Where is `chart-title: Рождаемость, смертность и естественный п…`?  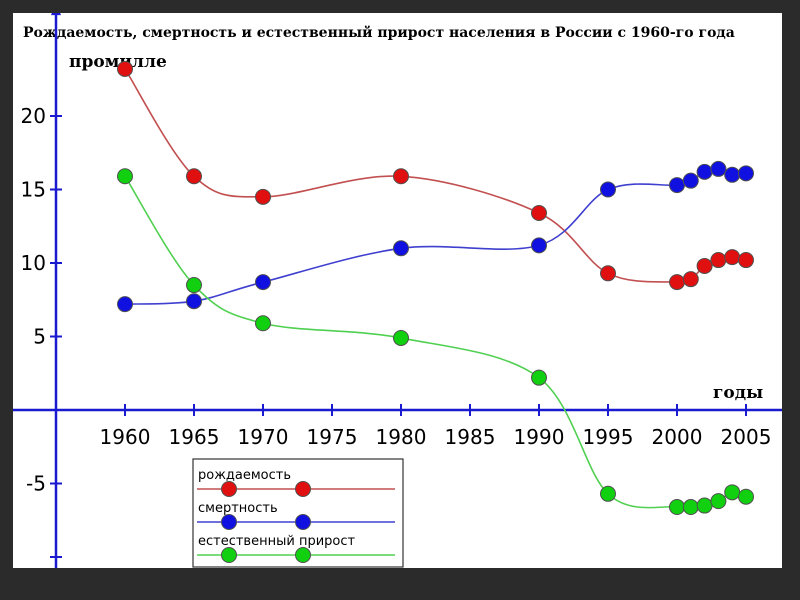 chart-title: Рождаемость, смертность и естественный п… is located at coordinates (379, 32).